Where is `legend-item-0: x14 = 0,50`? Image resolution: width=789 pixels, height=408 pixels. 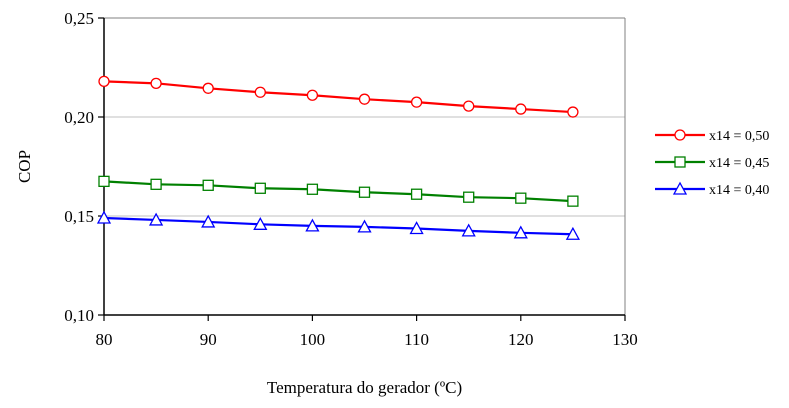
legend-item-0: x14 = 0,50 is located at coordinates (712, 136).